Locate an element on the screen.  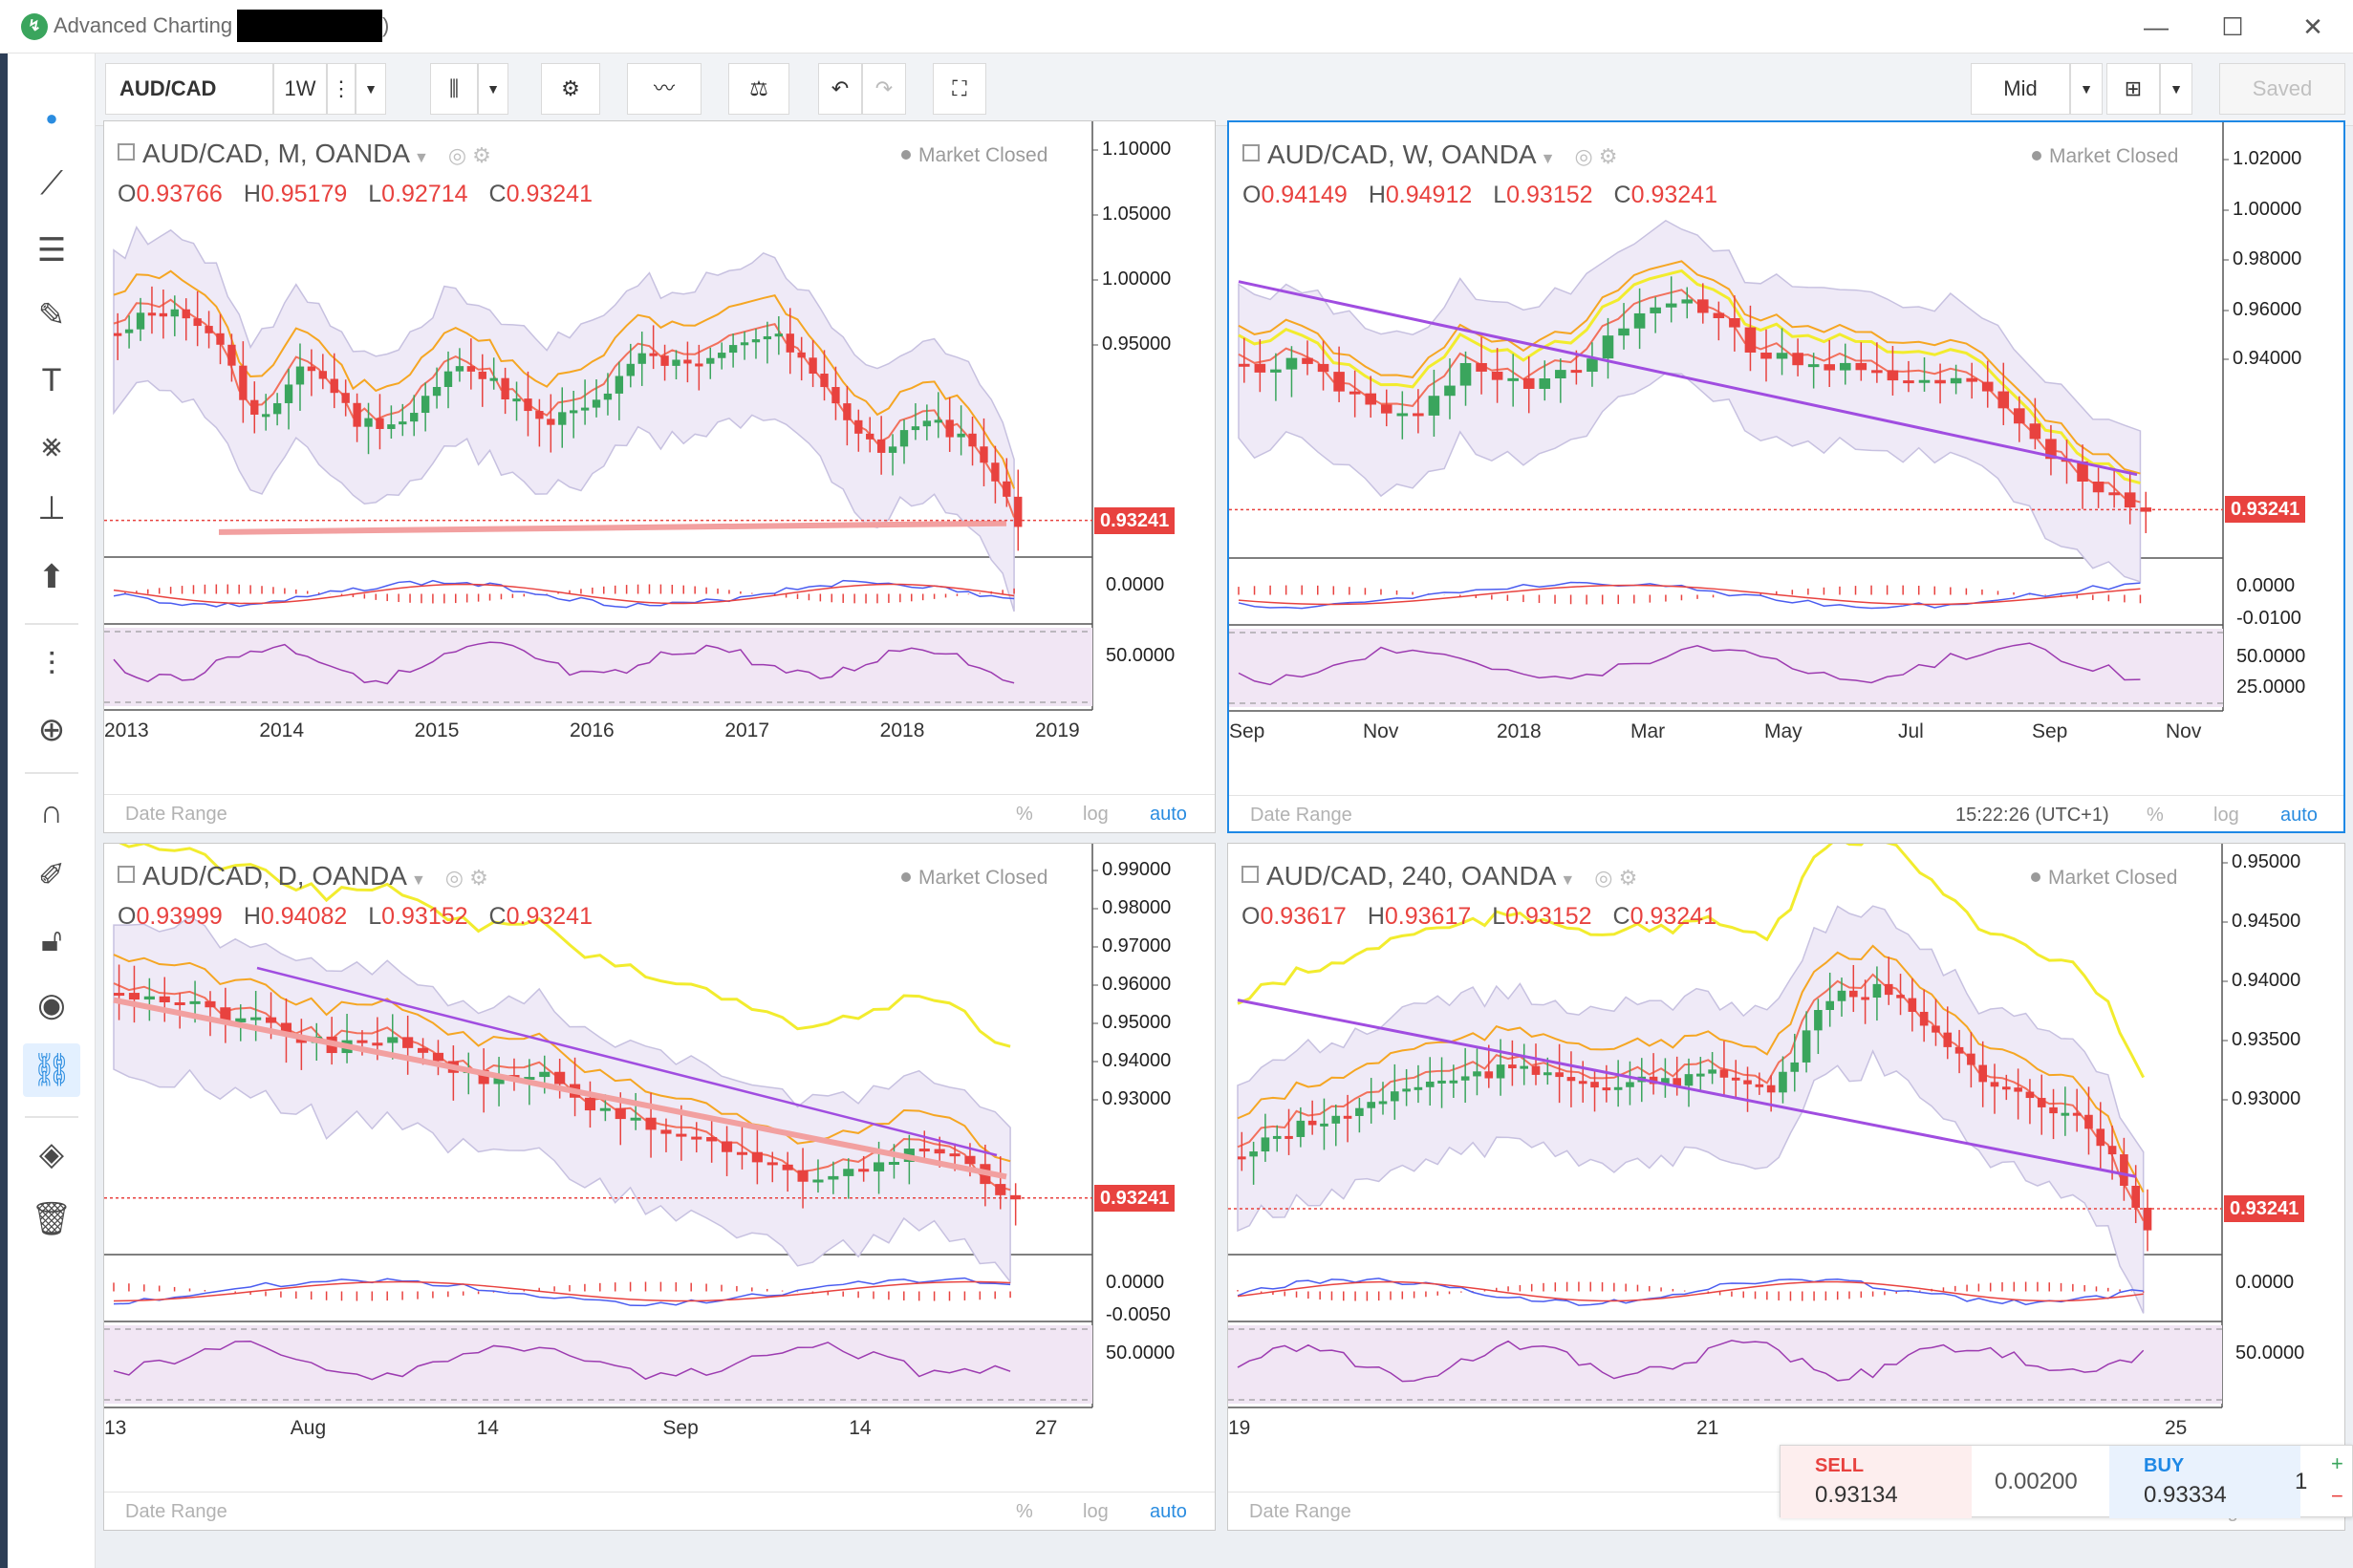
saved-button: Saved is located at coordinates (2282, 89).